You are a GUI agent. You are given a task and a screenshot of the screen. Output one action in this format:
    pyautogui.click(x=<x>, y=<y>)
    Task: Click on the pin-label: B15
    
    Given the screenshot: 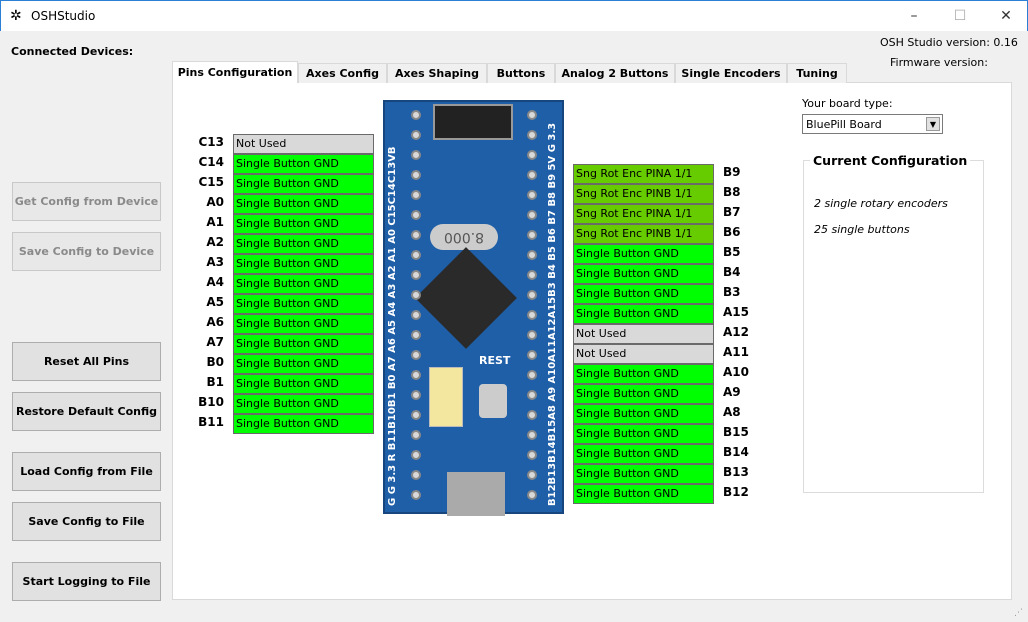 What is the action you would take?
    pyautogui.click(x=736, y=432)
    